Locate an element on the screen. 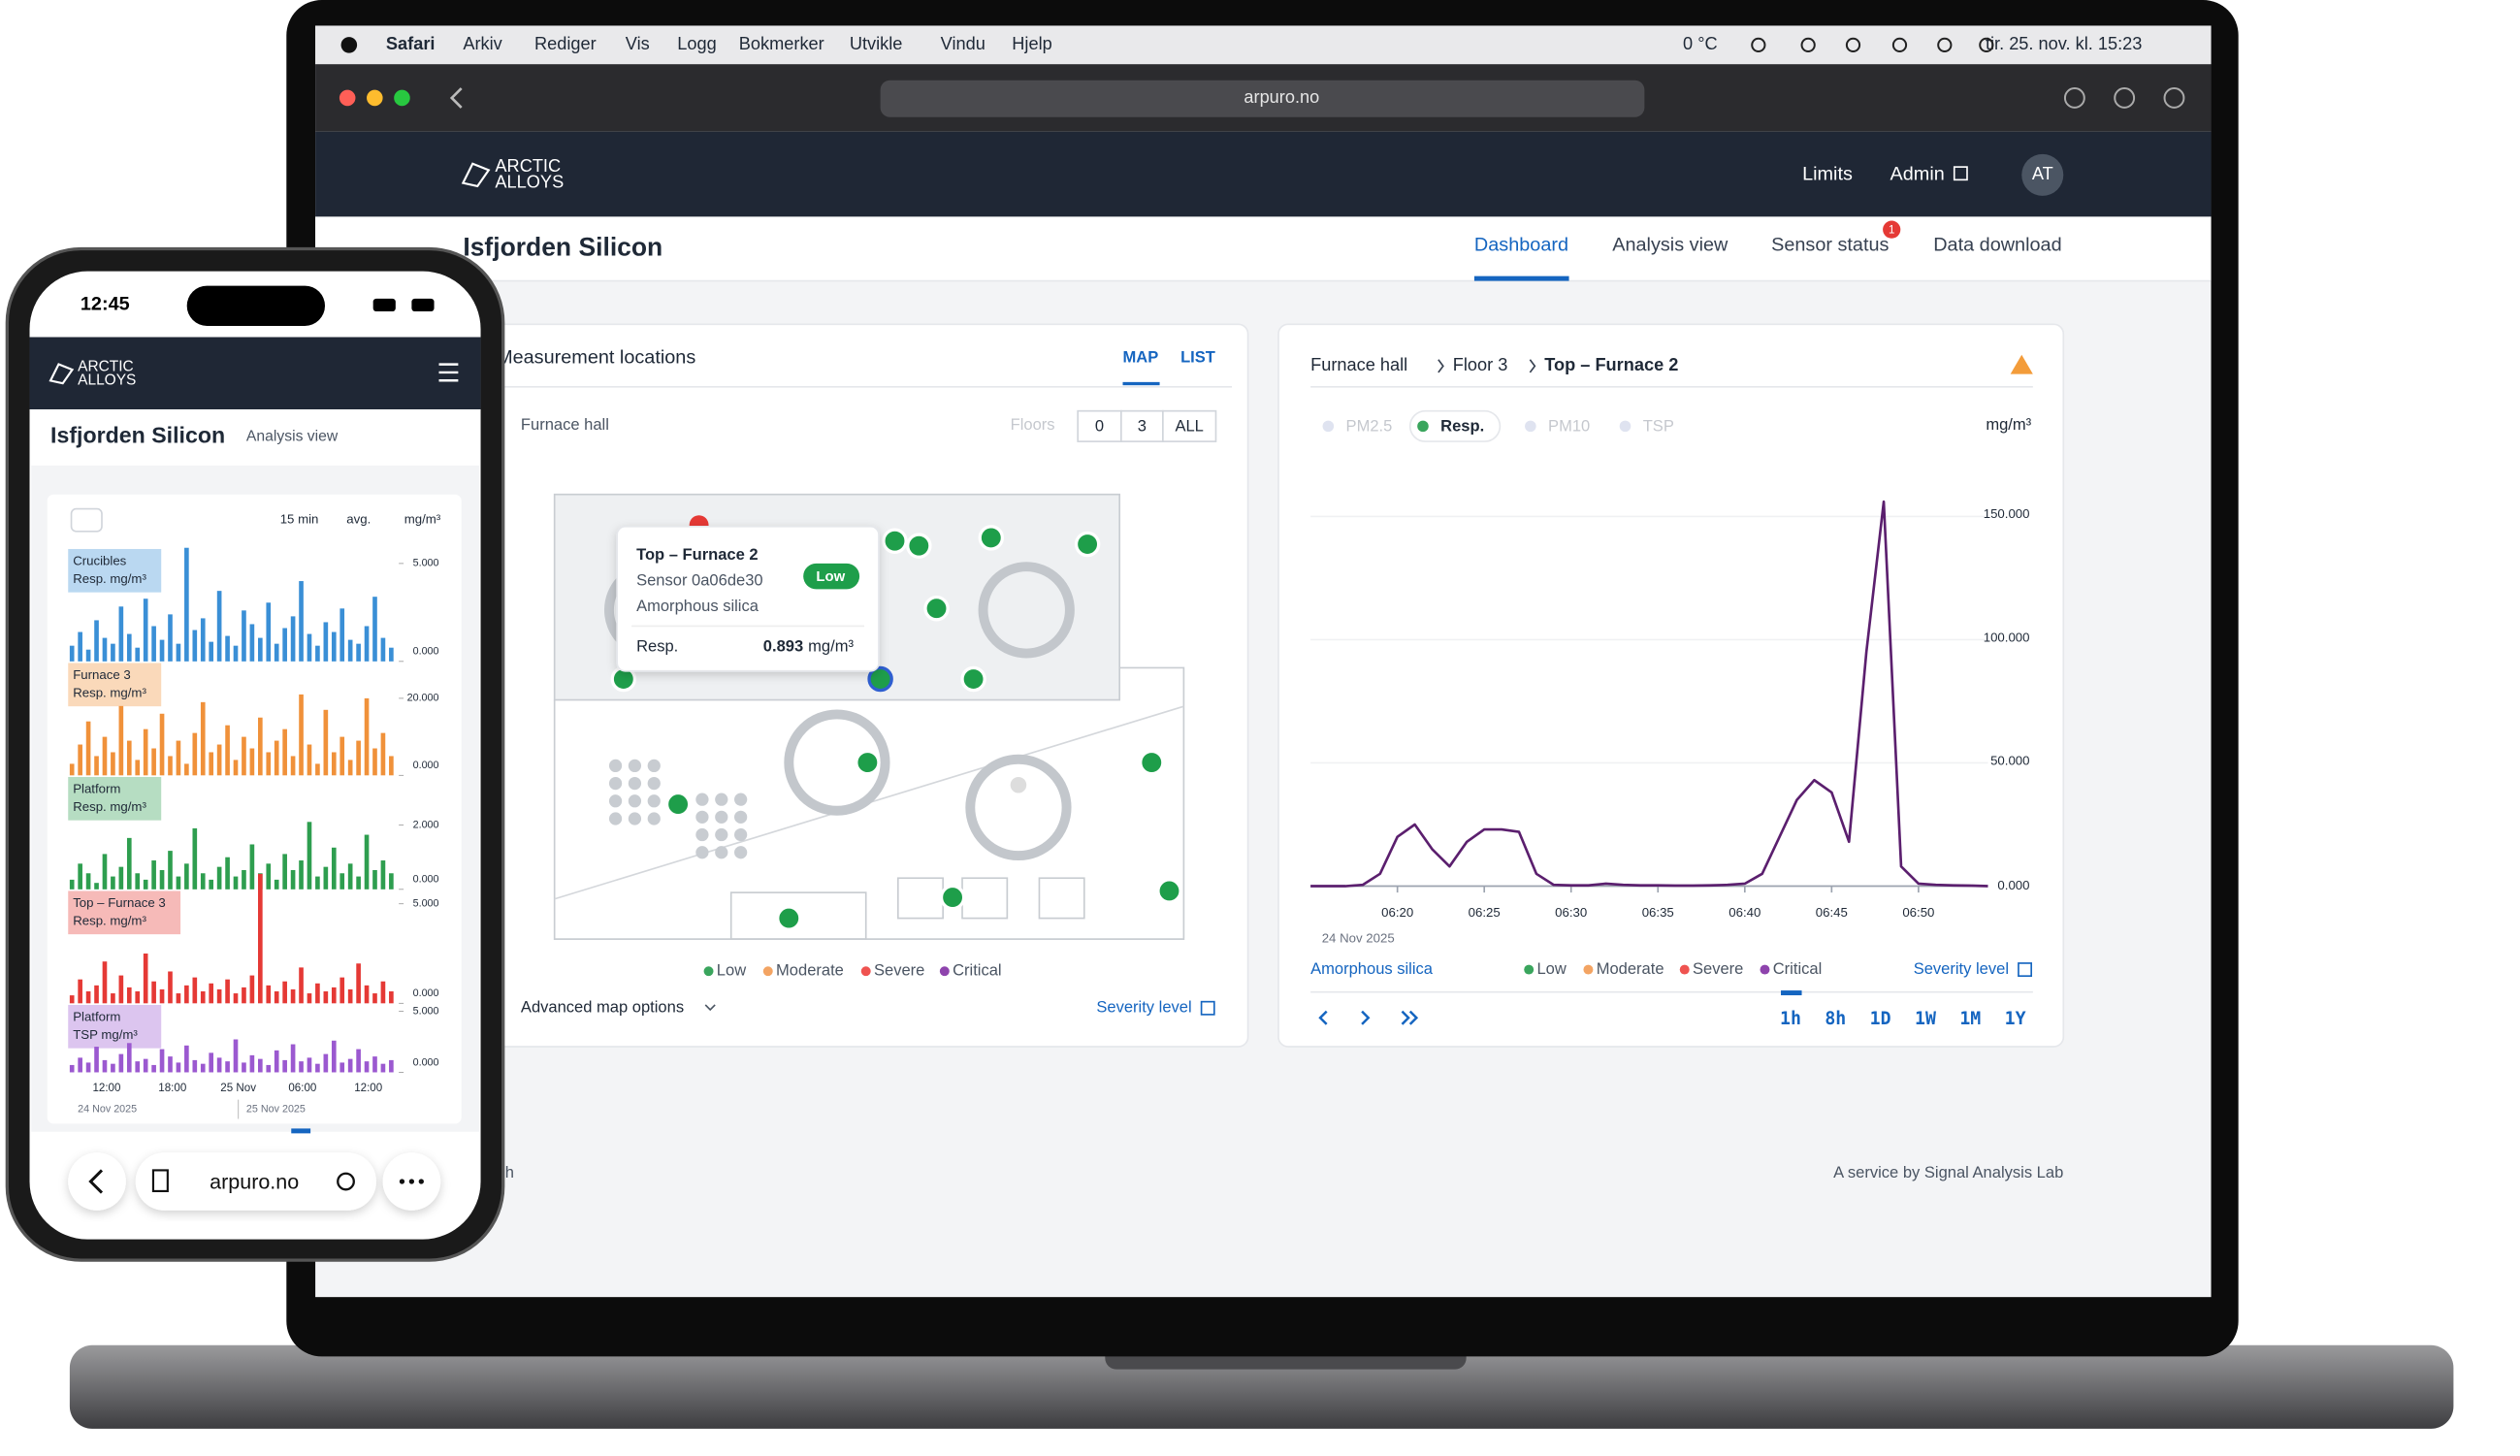 This screenshot has height=1456, width=2520. range-button: 1W is located at coordinates (1925, 1019).